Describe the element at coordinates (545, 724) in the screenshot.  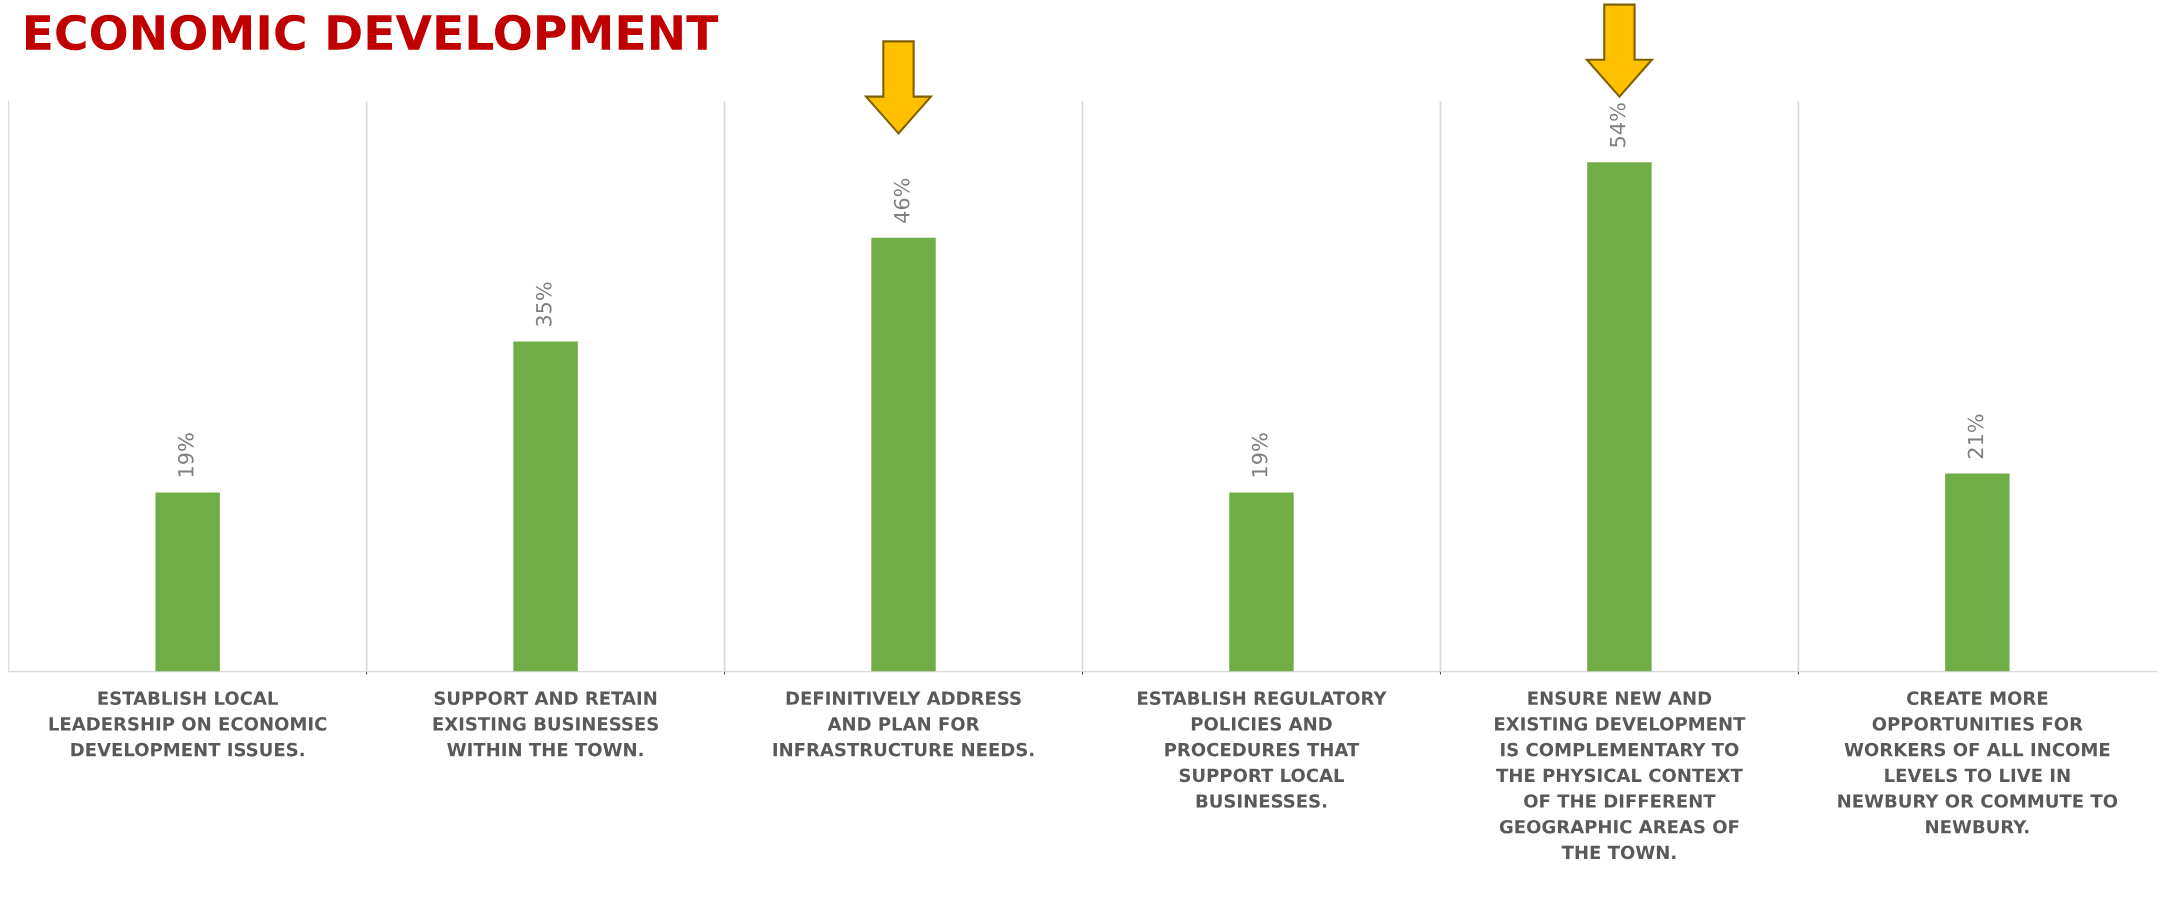
I see `x-tick-label: SUPPORT AND RETAIN EXISTING BUSINESSES WITHIN THE TOWN.` at that location.